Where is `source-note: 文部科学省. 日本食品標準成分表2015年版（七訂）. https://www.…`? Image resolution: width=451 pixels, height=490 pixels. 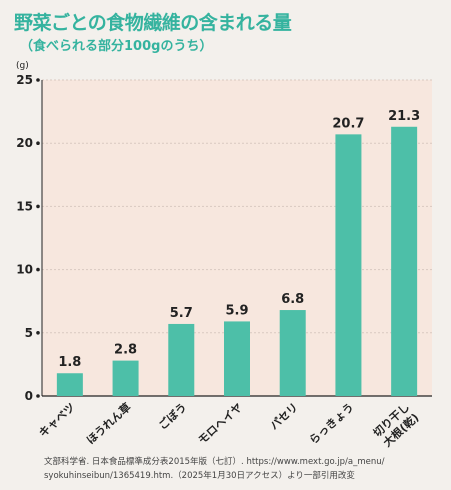
source-note: 文部科学省. 日本食品標準成分表2015年版（七訂）. https://www.… is located at coordinates (243, 469).